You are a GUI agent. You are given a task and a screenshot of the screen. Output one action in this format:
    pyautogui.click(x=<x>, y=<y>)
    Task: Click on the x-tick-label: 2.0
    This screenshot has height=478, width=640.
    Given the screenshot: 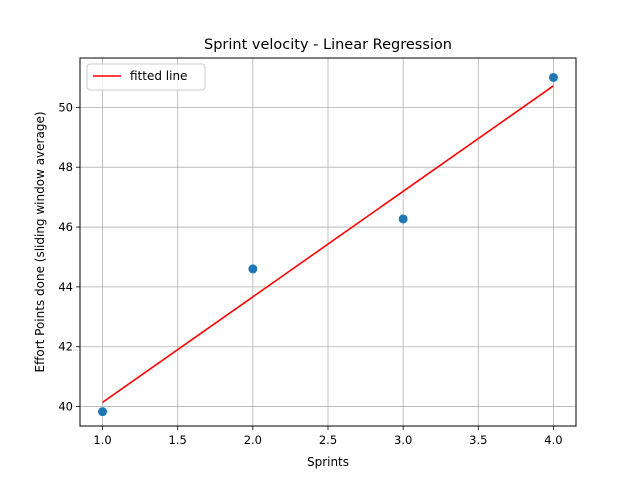 What is the action you would take?
    pyautogui.click(x=253, y=440)
    